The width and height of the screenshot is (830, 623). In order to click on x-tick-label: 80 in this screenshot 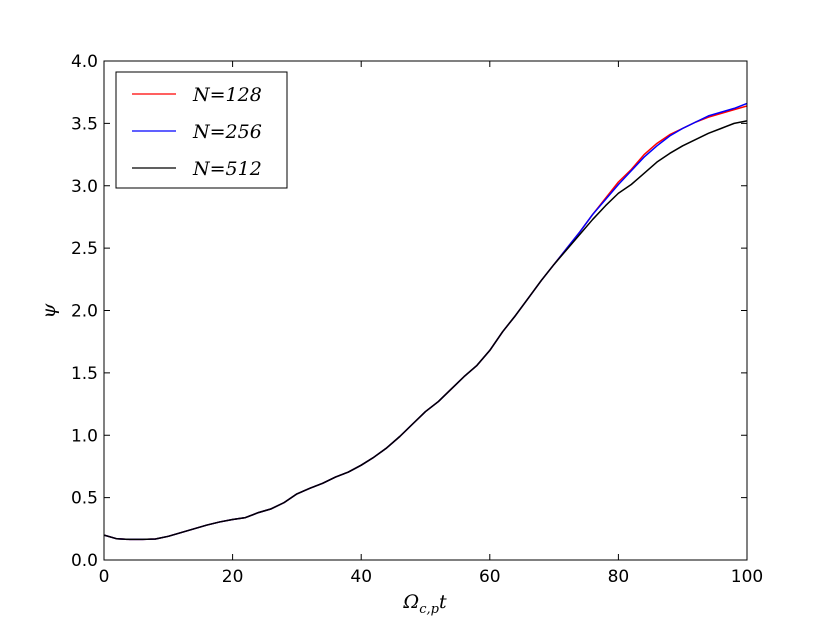, I will do `click(619, 577)`.